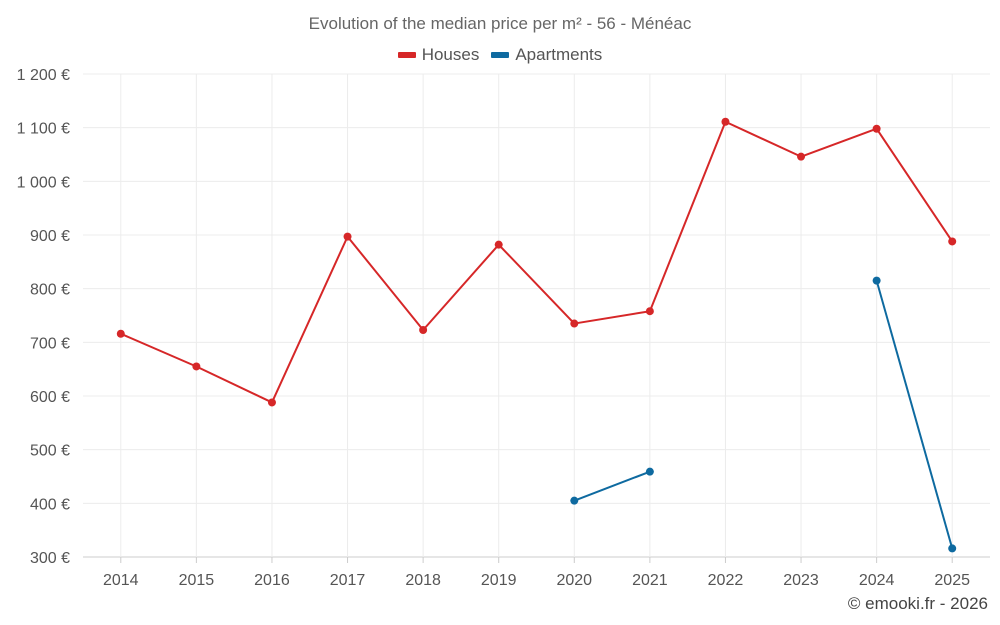 The image size is (1000, 625). What do you see at coordinates (272, 580) in the screenshot?
I see `x-tick-label: 2016` at bounding box center [272, 580].